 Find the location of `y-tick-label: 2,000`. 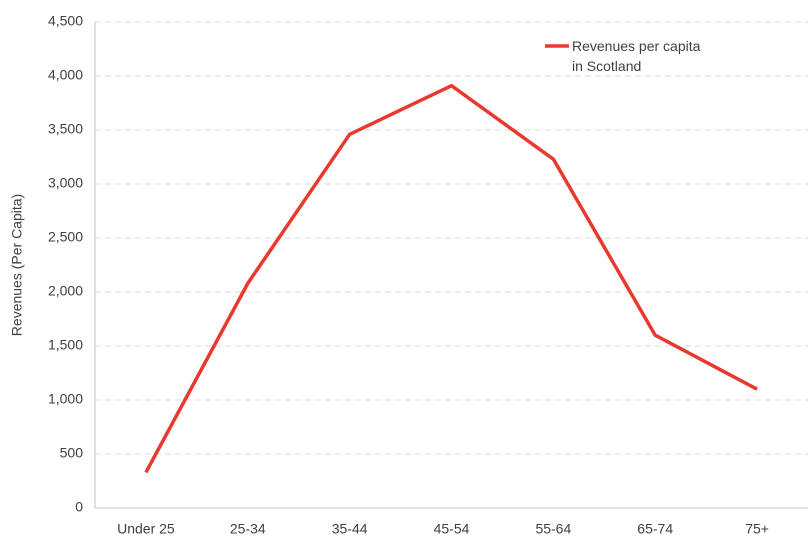

y-tick-label: 2,000 is located at coordinates (65, 291).